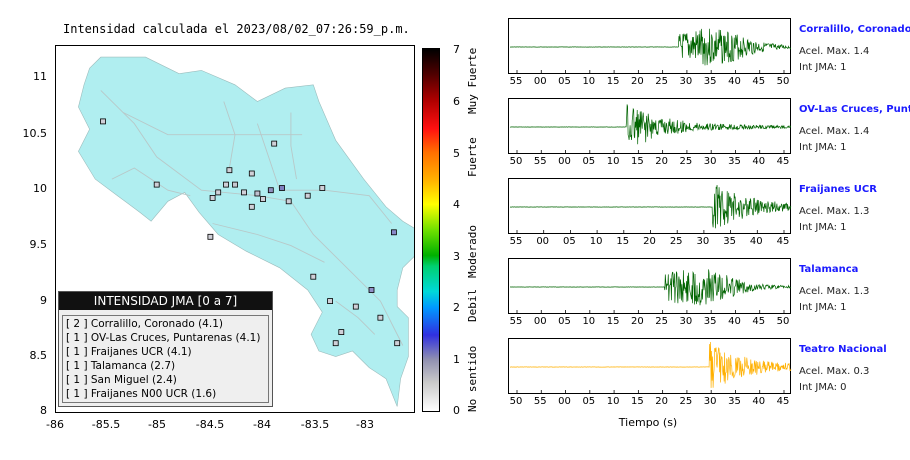 This screenshot has width=910, height=460. What do you see at coordinates (456, 153) in the screenshot?
I see `colorbar-tick: 5` at bounding box center [456, 153].